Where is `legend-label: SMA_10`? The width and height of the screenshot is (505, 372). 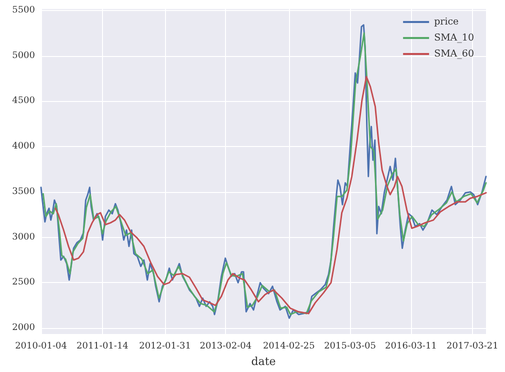 legend-label: SMA_10 is located at coordinates (454, 38).